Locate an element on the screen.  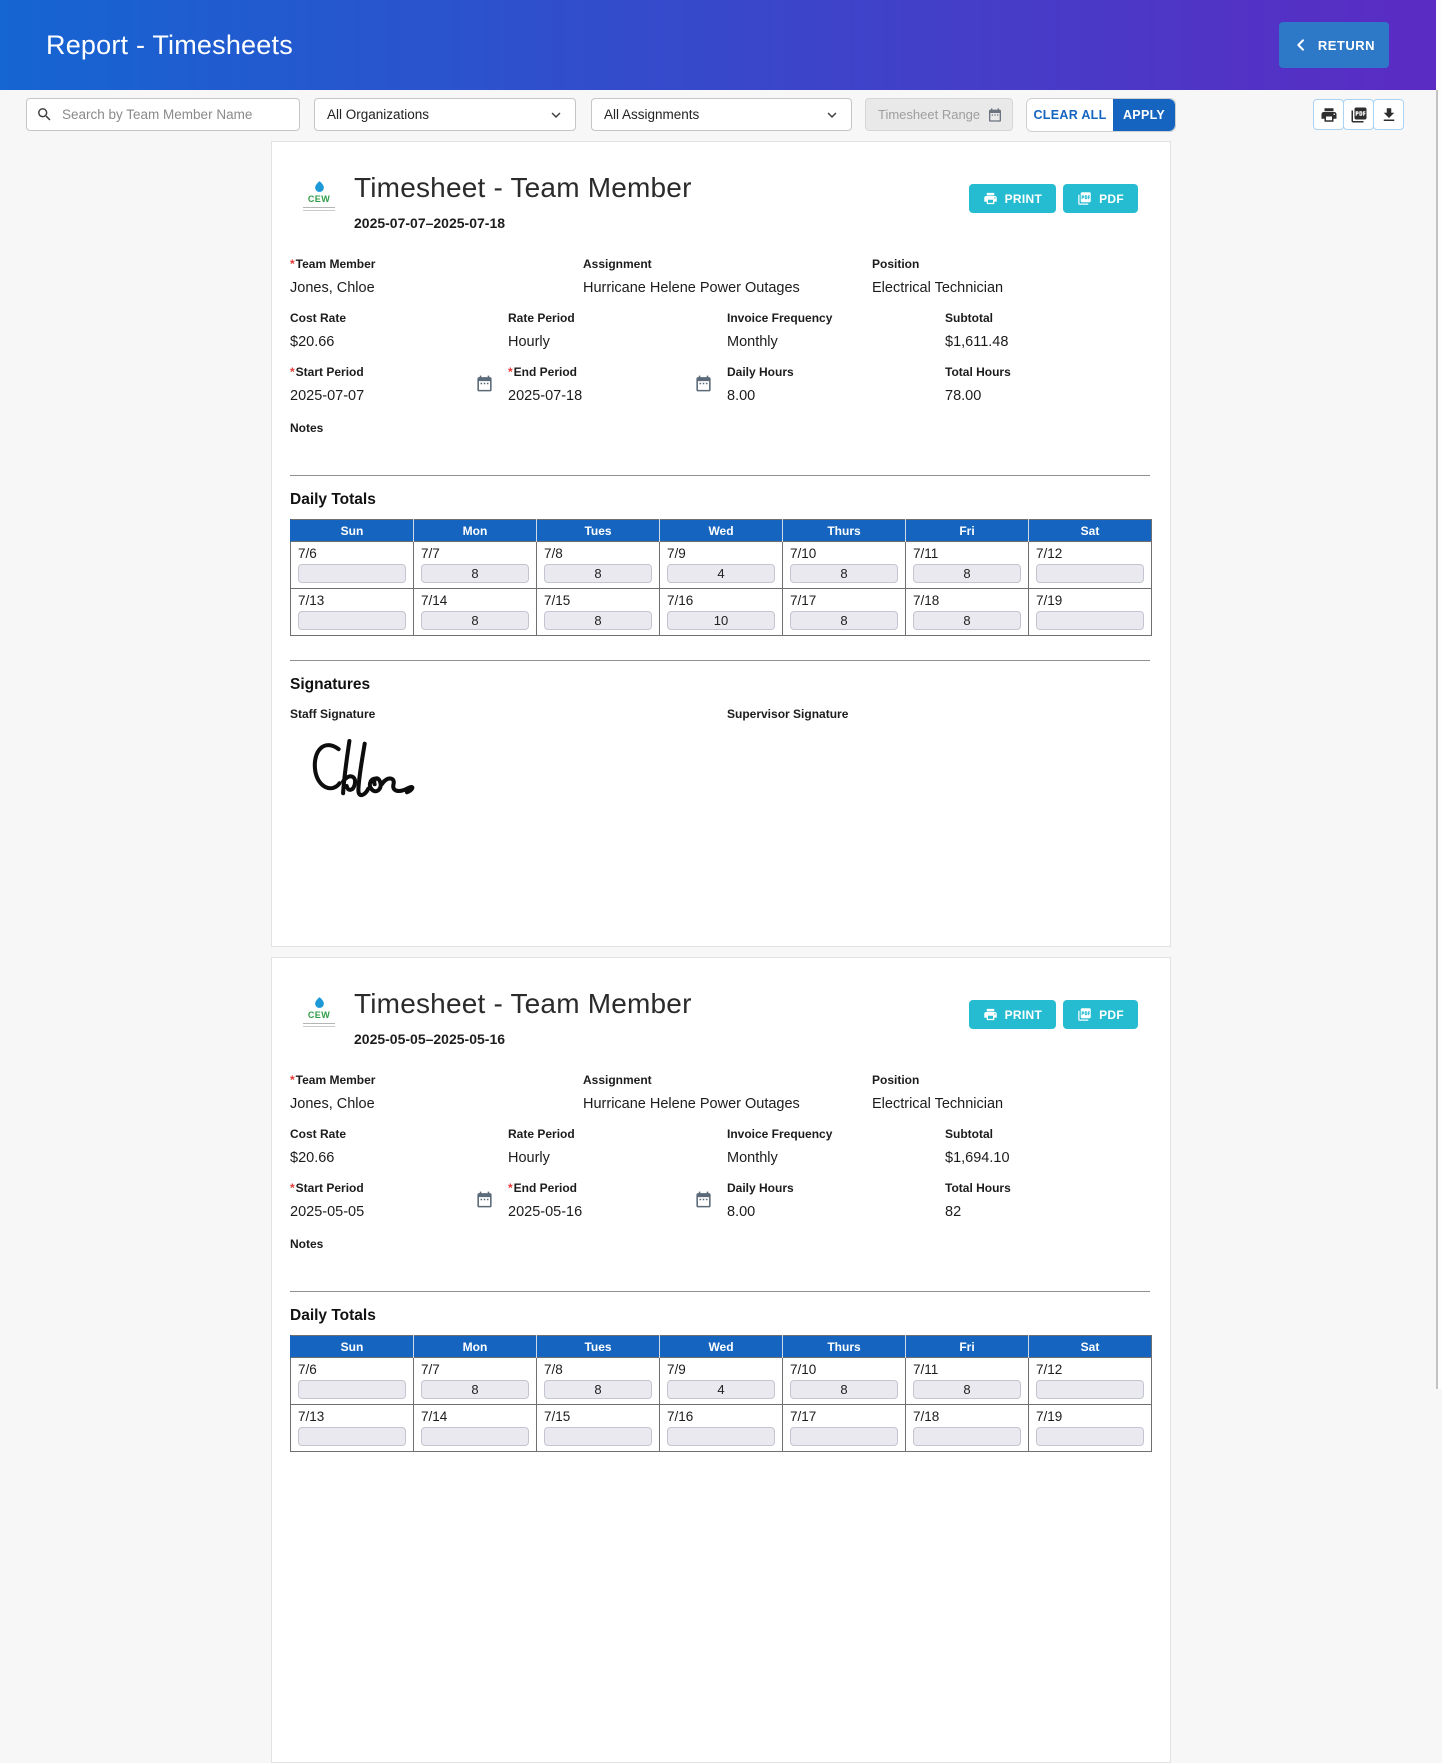
cell-date-label: 7/14 is located at coordinates (434, 1417).